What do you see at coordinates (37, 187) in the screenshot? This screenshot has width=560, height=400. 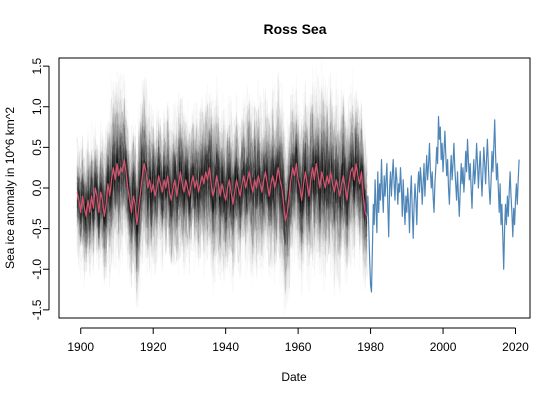 I see `y-tick-label: 0.0` at bounding box center [37, 187].